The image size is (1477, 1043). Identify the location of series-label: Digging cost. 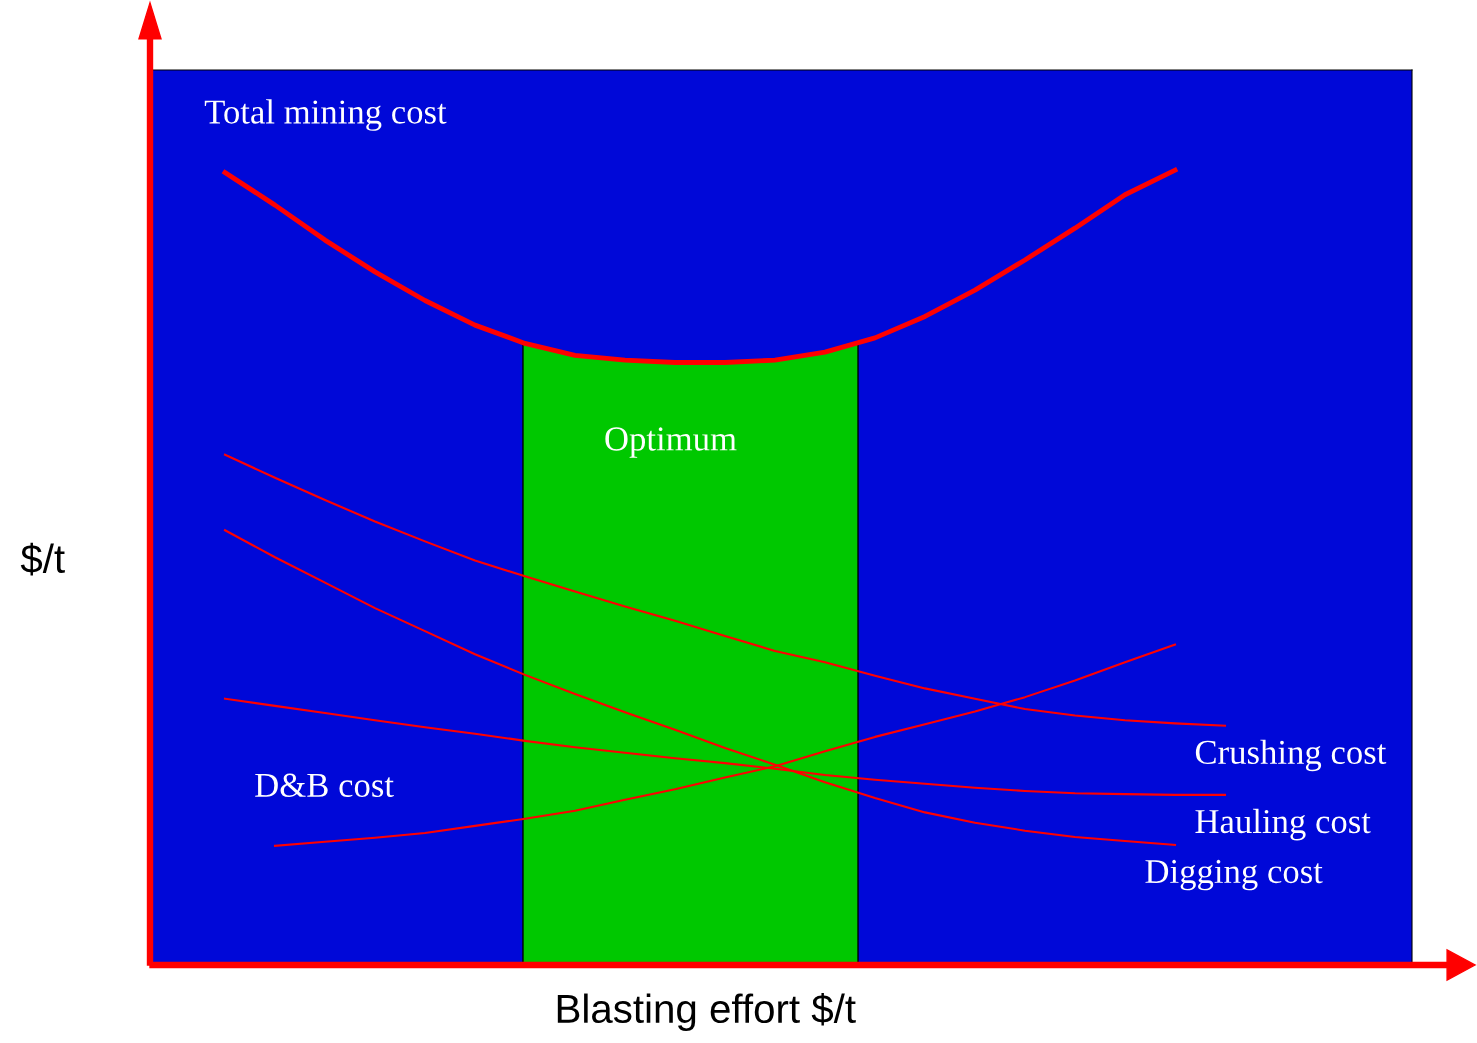
(1234, 875).